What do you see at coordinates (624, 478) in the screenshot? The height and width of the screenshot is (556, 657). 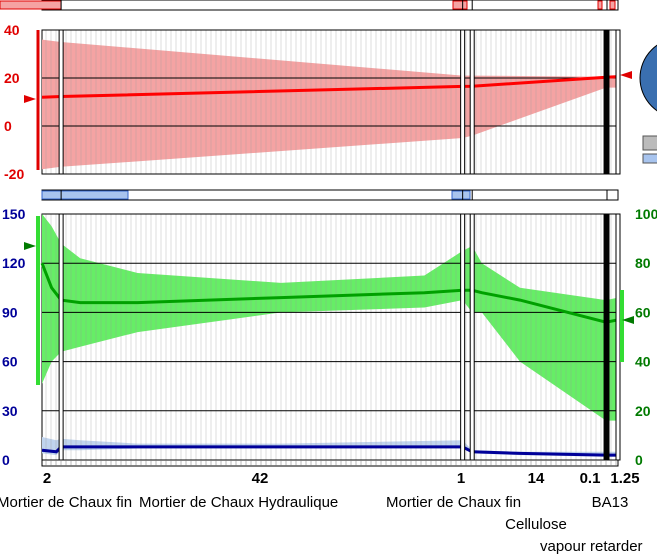 I see `layer-thickness-label: 1.25` at bounding box center [624, 478].